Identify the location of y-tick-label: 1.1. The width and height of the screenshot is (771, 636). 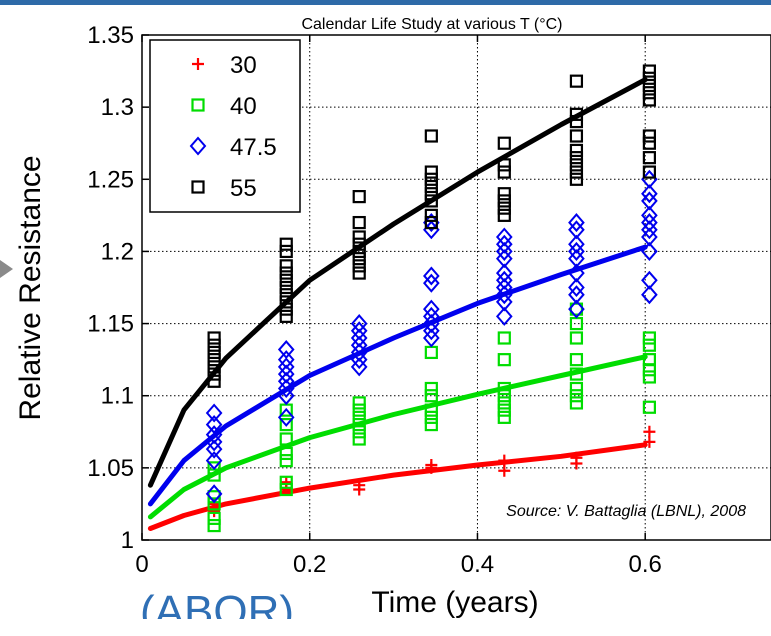
(117, 396).